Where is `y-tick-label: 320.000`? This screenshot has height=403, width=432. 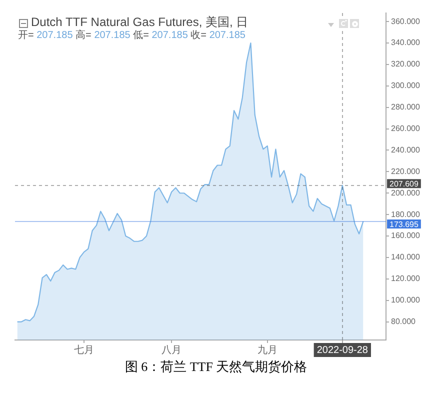
y-tick-label: 320.000 is located at coordinates (405, 64).